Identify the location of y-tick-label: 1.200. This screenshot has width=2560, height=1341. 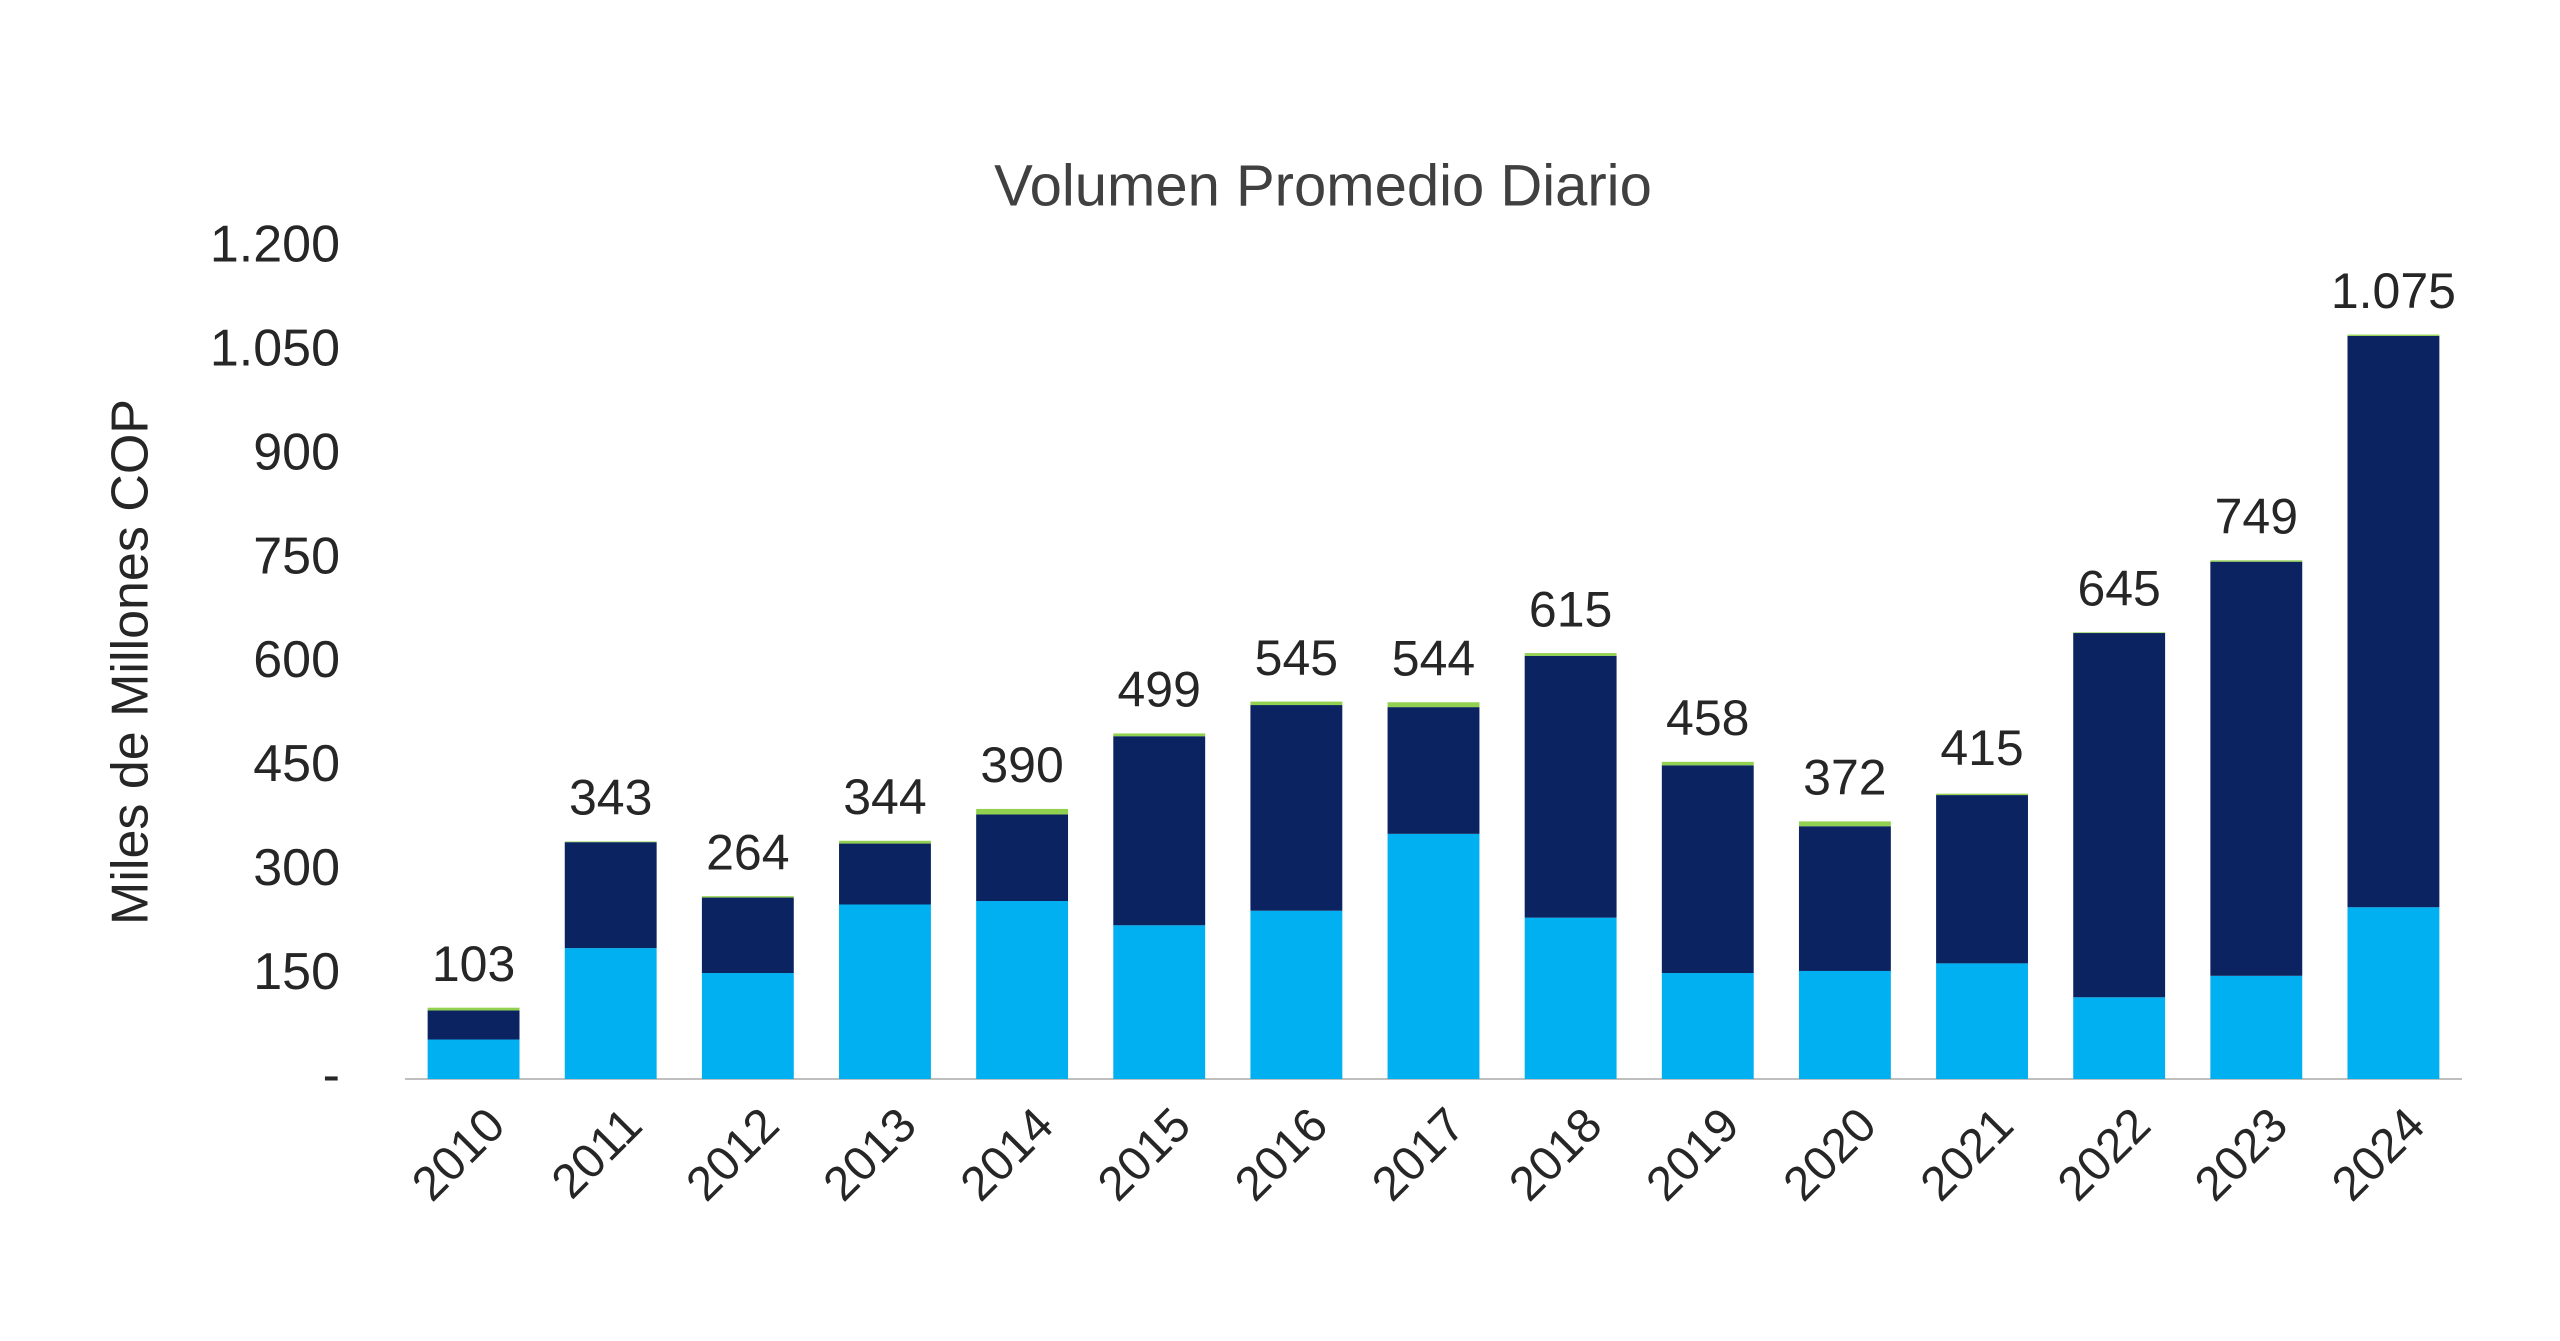
(275, 245).